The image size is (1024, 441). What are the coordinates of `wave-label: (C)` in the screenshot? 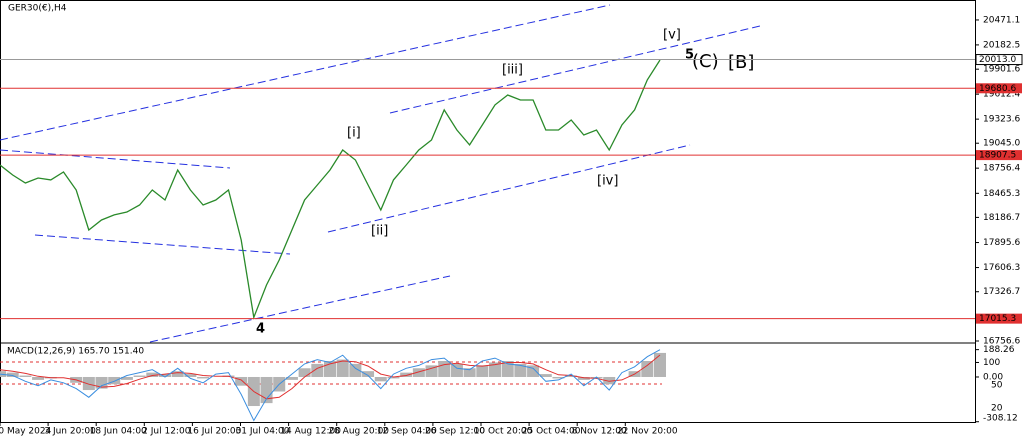 It's located at (705, 61).